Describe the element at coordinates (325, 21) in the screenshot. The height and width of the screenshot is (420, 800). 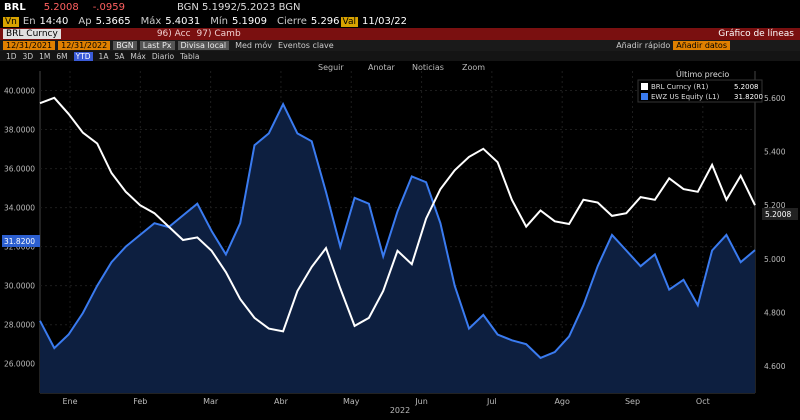
I see `close-value: 5.296` at that location.